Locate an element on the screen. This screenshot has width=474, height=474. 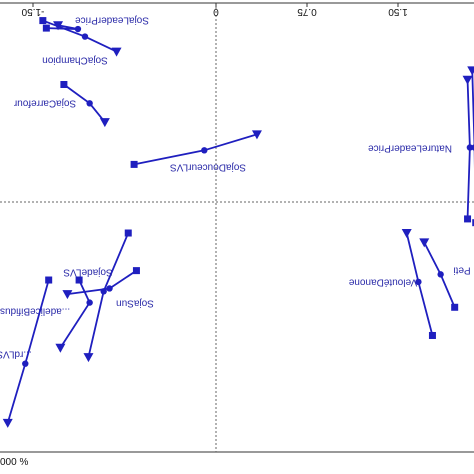
sojaleaderprice-label: SojaLeaderPrice is located at coordinates (112, 19).